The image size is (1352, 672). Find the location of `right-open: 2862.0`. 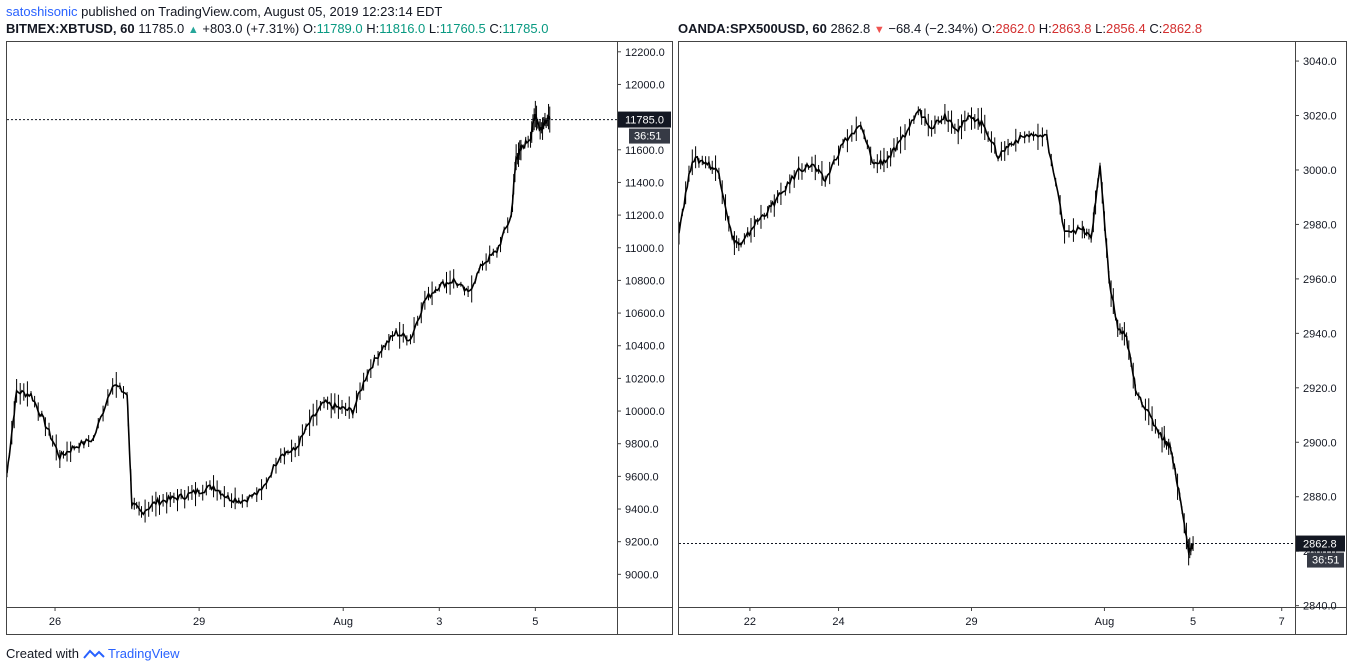

right-open: 2862.0 is located at coordinates (1015, 28).